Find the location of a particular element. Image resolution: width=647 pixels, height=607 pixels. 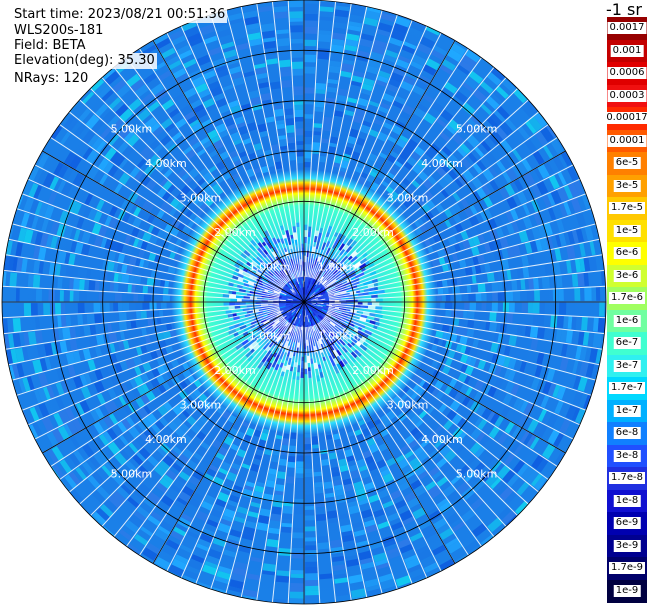

colorbar-tick-label: 0.00017 is located at coordinates (625, 118).